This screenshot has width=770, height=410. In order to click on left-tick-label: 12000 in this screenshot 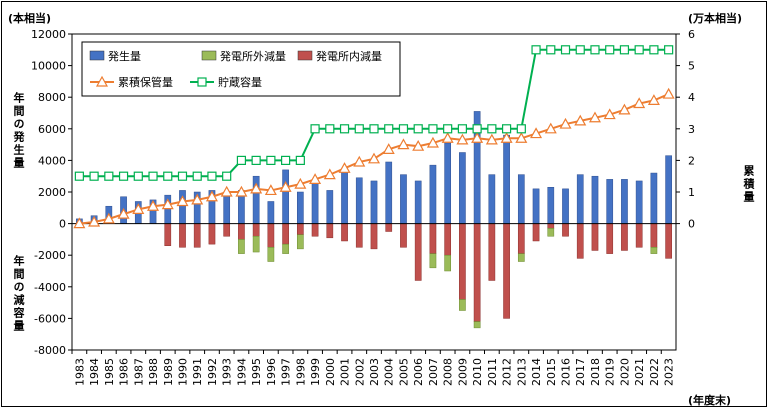, I will do `click(48, 34)`.